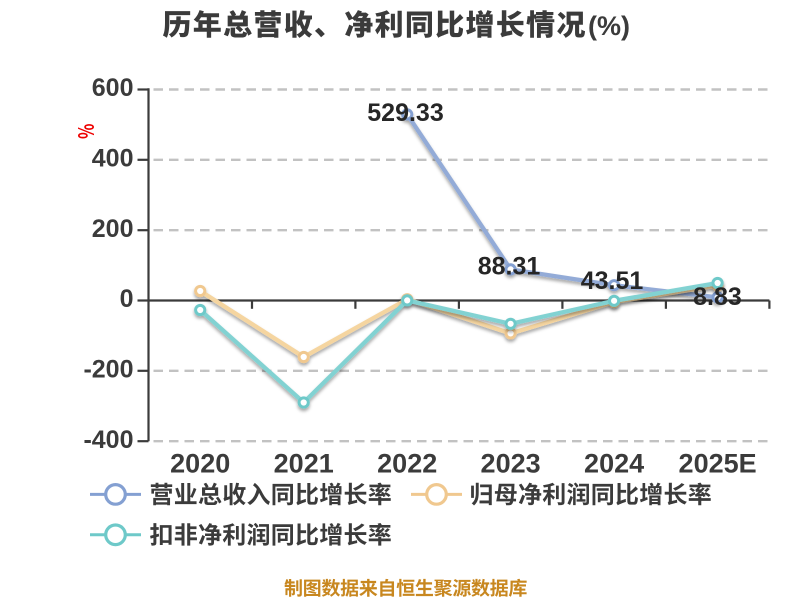 The image size is (800, 605). What do you see at coordinates (304, 463) in the screenshot?
I see `svg-text: 2021` at bounding box center [304, 463].